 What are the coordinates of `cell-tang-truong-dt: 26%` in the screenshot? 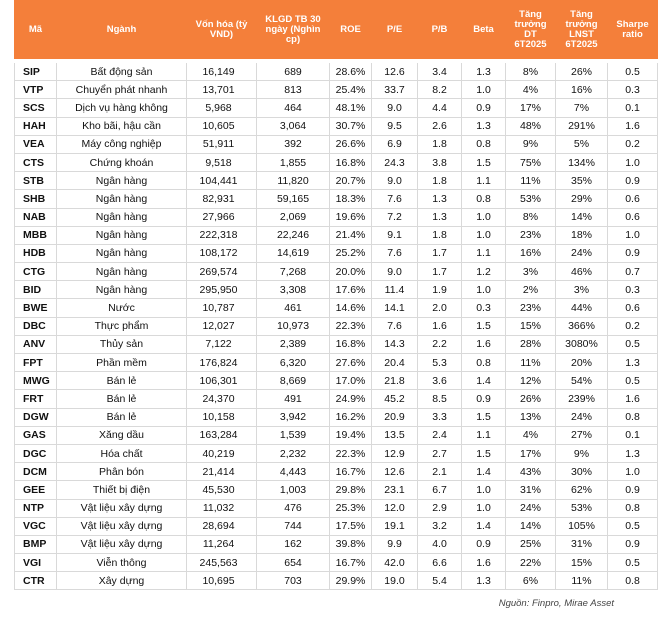 It's located at (530, 399).